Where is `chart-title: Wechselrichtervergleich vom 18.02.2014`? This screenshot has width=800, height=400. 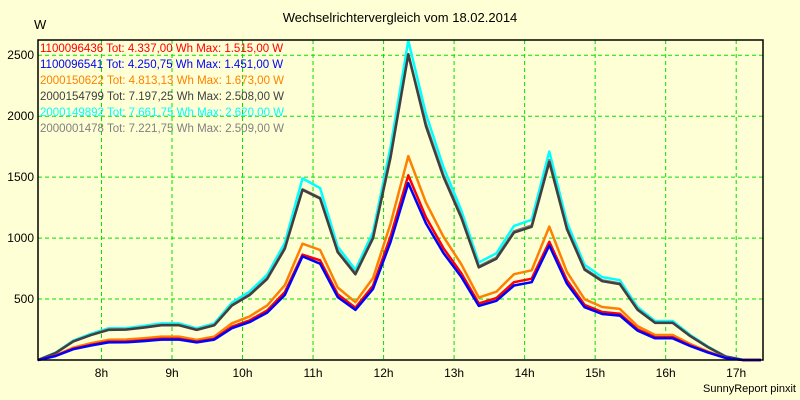 chart-title: Wechselrichtervergleich vom 18.02.2014 is located at coordinates (400, 17).